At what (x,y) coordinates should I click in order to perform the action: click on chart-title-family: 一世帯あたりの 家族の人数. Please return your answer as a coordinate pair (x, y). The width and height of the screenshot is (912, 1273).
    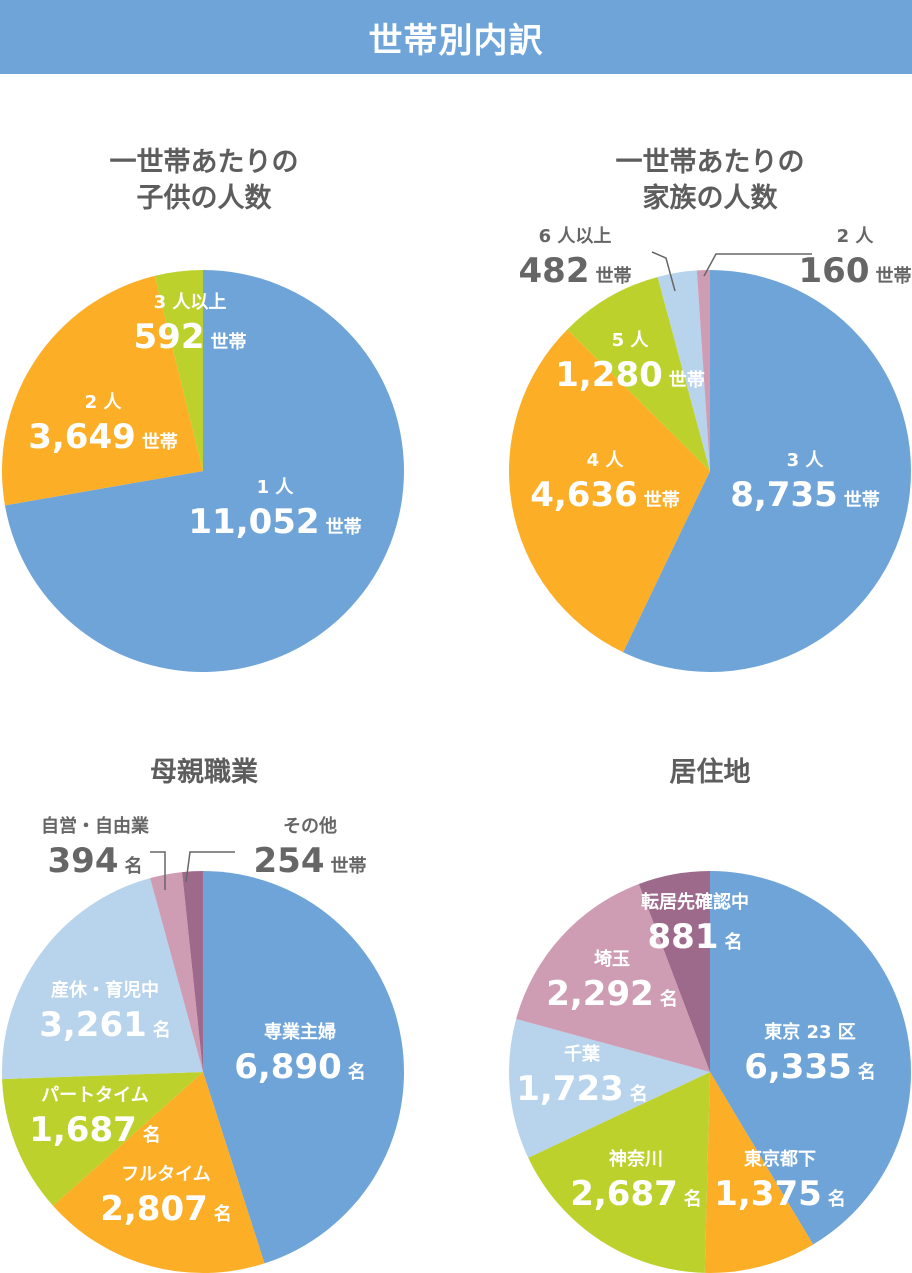
    Looking at the image, I should click on (706, 181).